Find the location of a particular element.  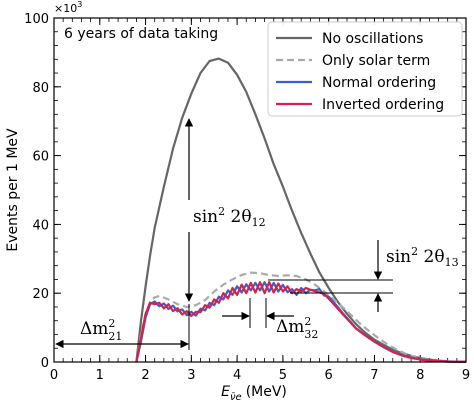

x-tick-label: 5 is located at coordinates (283, 375).